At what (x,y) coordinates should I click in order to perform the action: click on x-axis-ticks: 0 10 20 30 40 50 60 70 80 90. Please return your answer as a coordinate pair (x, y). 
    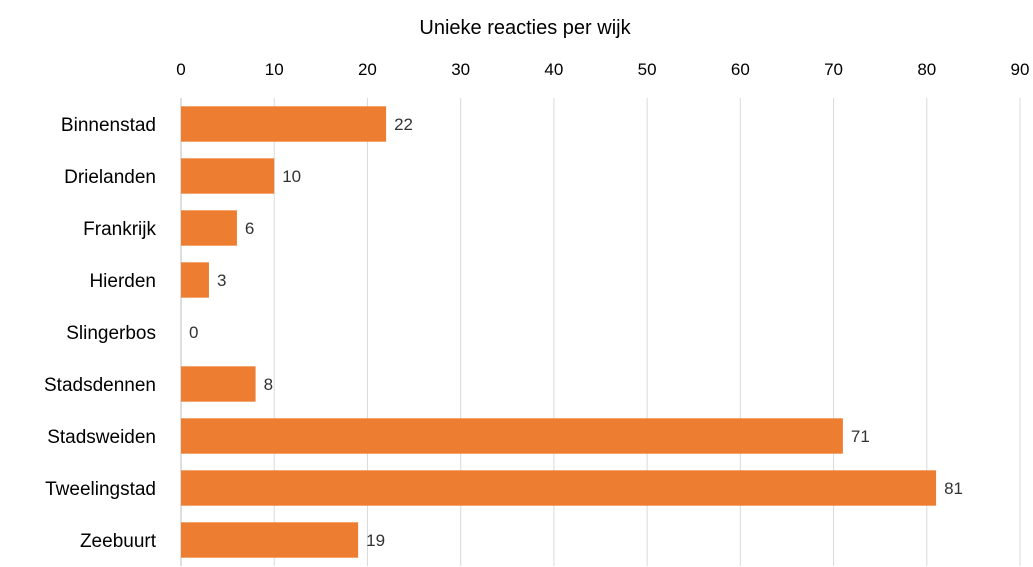
    Looking at the image, I should click on (602, 69).